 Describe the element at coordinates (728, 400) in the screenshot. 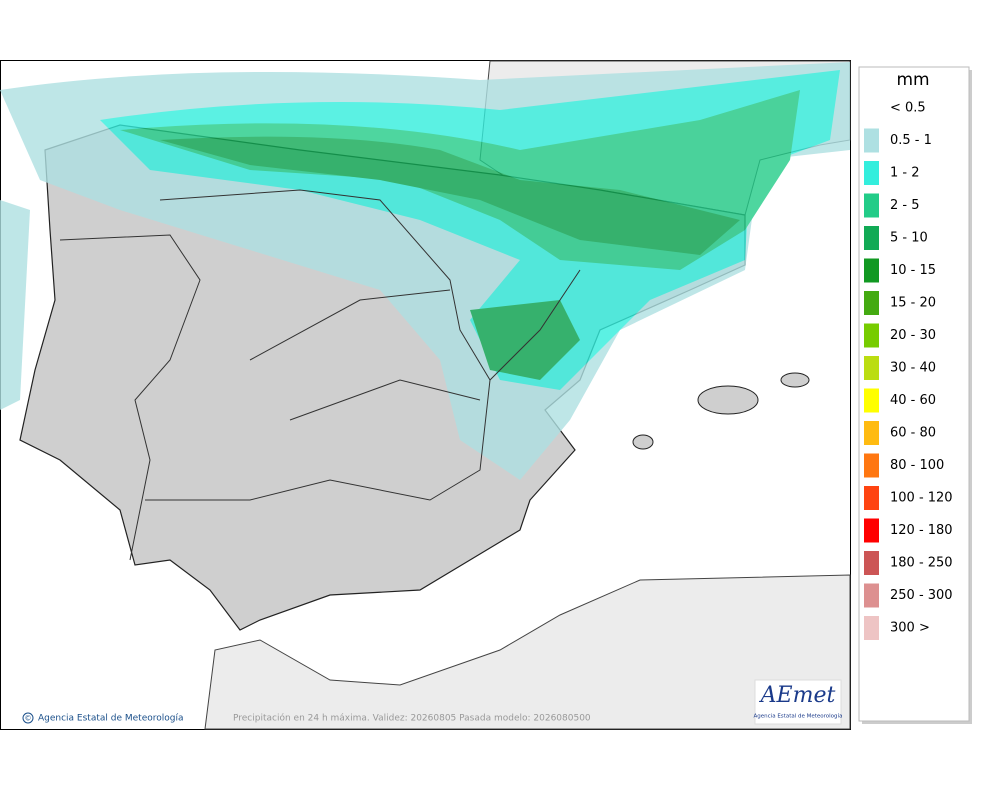

I see `island-mallorca` at that location.